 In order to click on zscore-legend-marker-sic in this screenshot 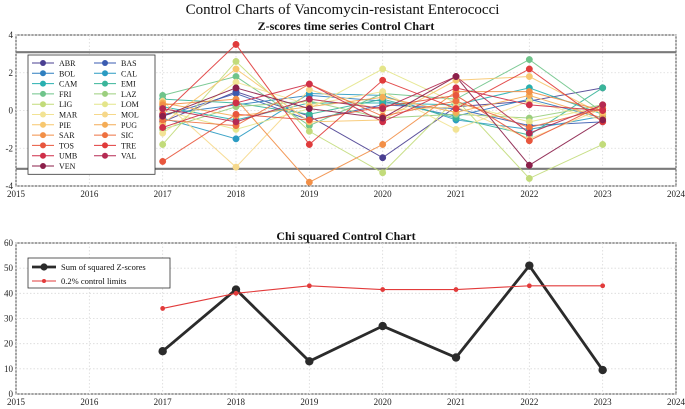, I will do `click(105, 135)`.